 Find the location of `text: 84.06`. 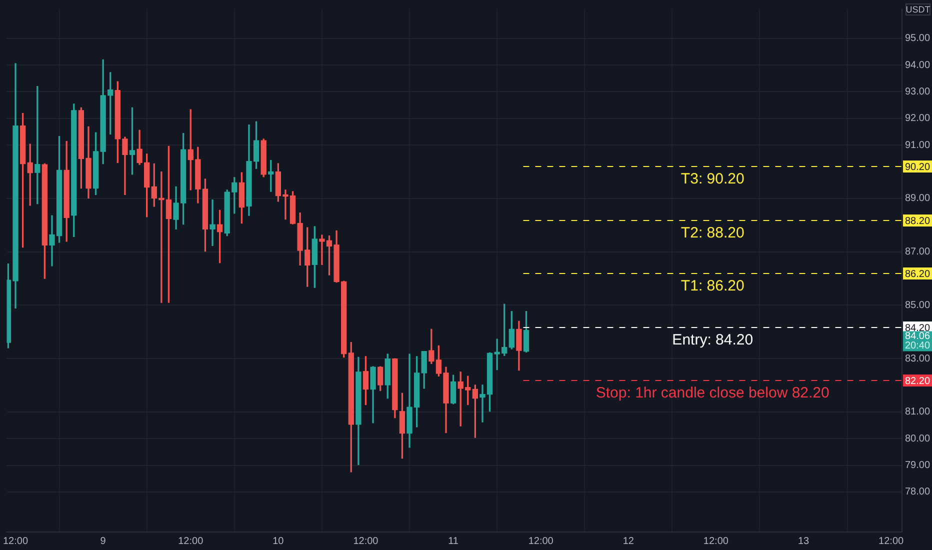

text: 84.06 is located at coordinates (917, 336).